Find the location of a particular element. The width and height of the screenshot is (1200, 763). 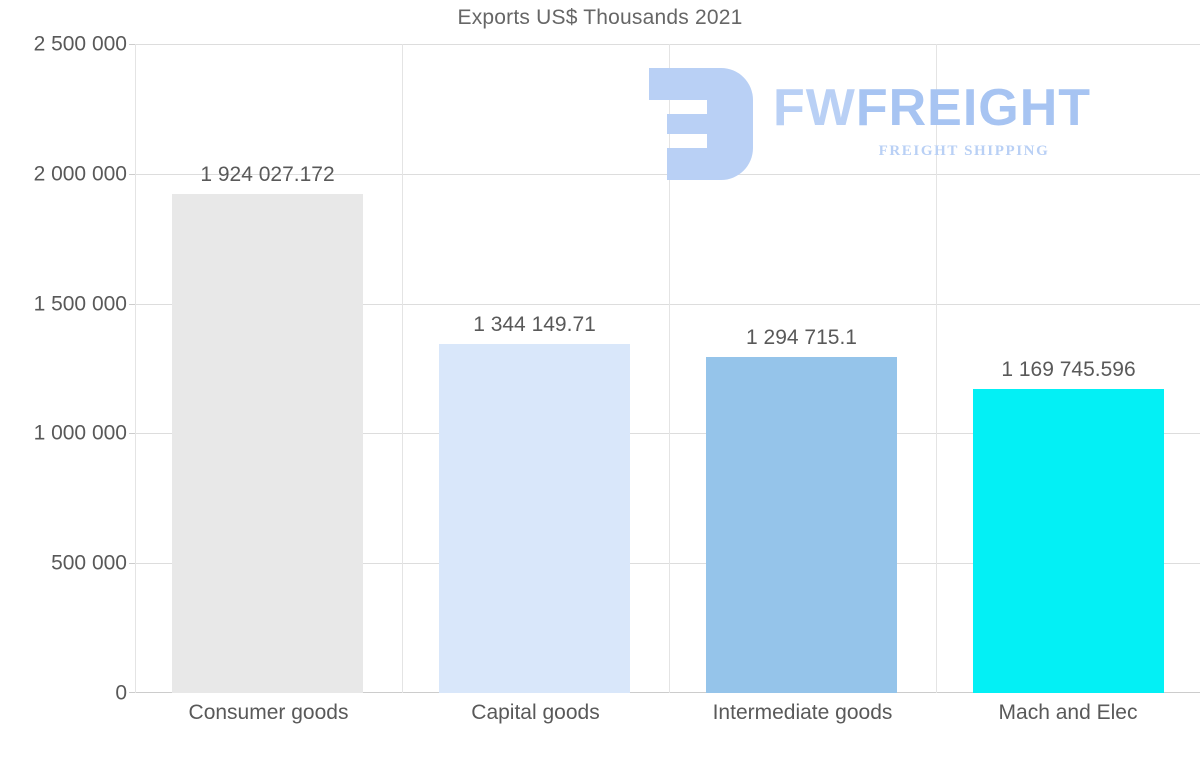

y-axis-label-2000000: 2 000 000 is located at coordinates (80, 174).